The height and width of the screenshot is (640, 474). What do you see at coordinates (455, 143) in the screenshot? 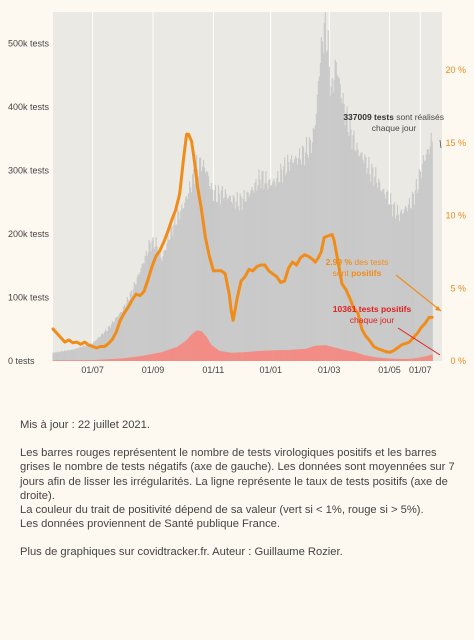
I see `right-tick-label: 15 %` at bounding box center [455, 143].